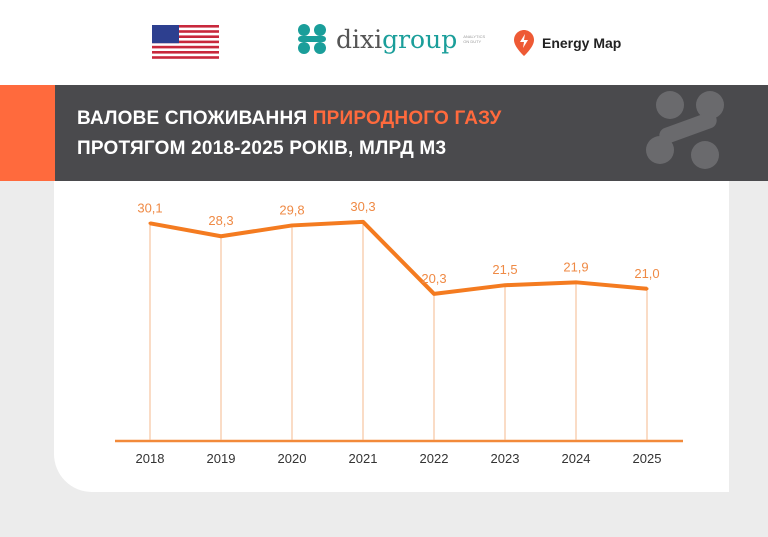 This screenshot has width=768, height=537. Describe the element at coordinates (397, 39) in the screenshot. I see `dixigroup-wordmark: dixigroup` at that location.